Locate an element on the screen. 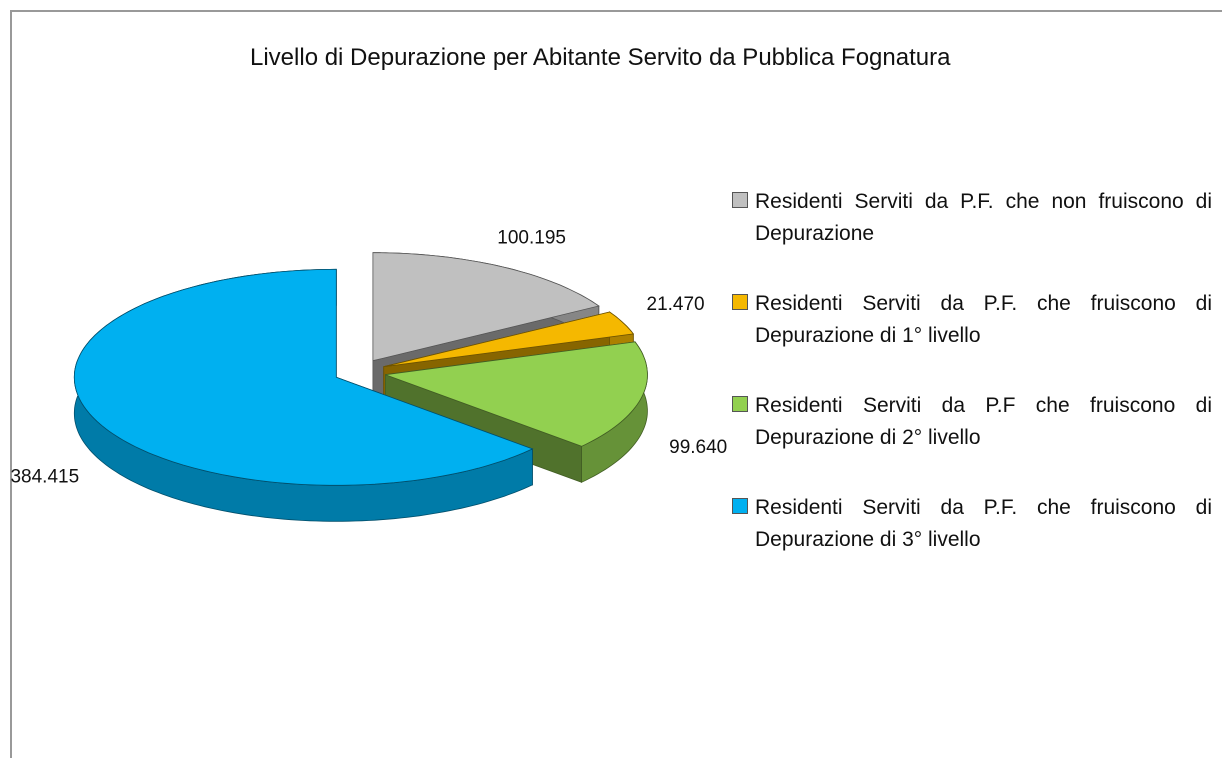 The width and height of the screenshot is (1222, 758). slice is located at coordinates (303, 395).